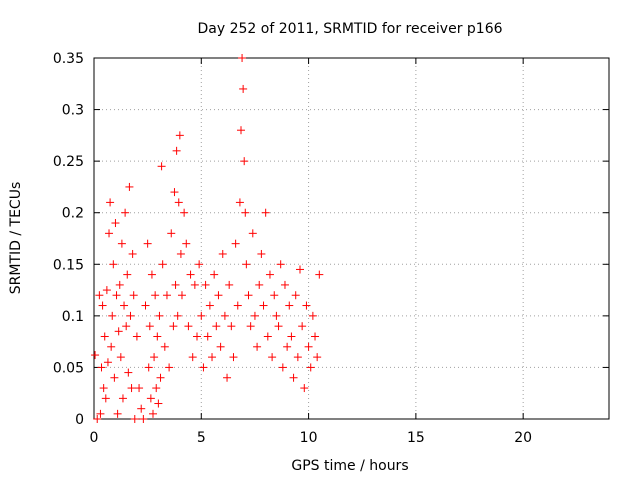 The image size is (640, 480). Describe the element at coordinates (94, 438) in the screenshot. I see `x-tick-label: 0` at that location.